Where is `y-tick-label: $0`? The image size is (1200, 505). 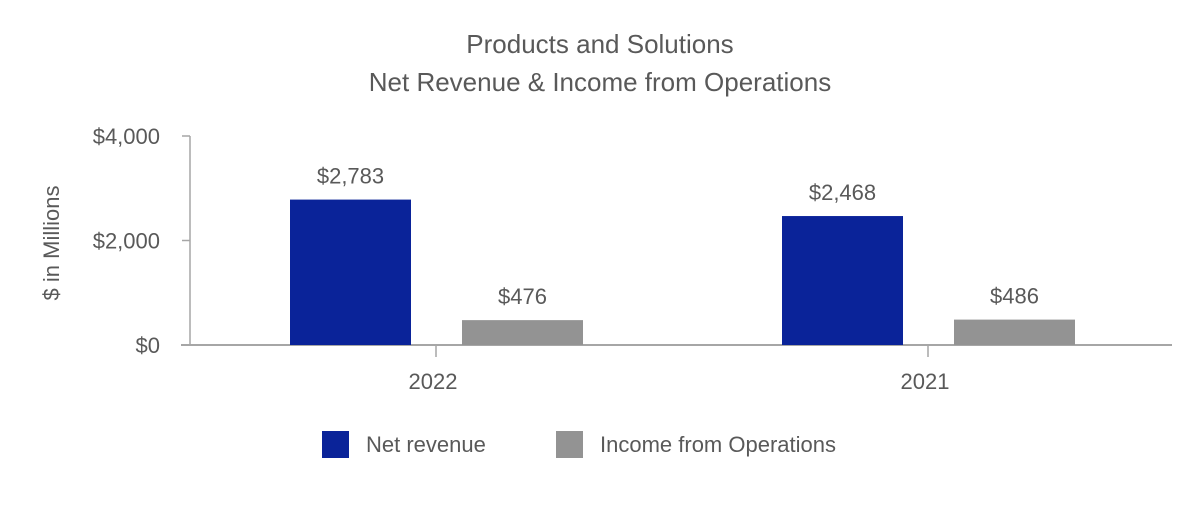 y-tick-label: $0 is located at coordinates (148, 345).